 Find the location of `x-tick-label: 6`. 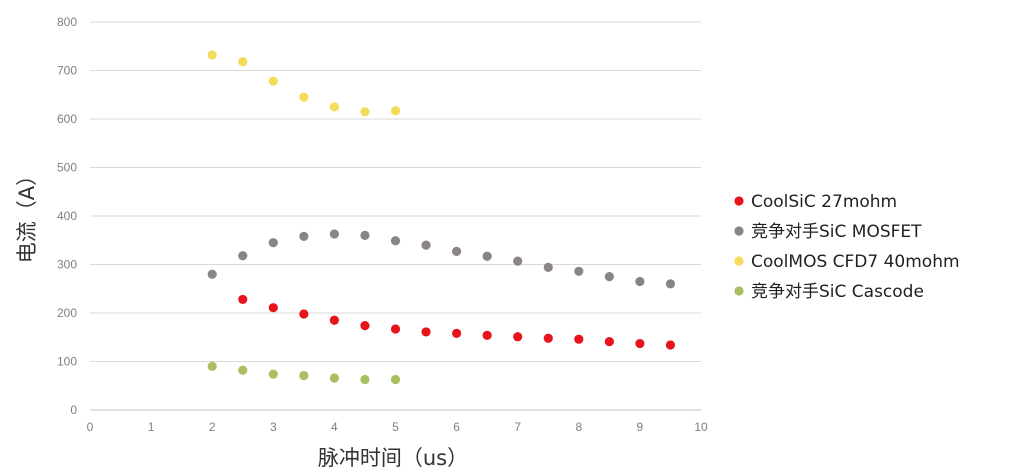

x-tick-label: 6 is located at coordinates (456, 427).